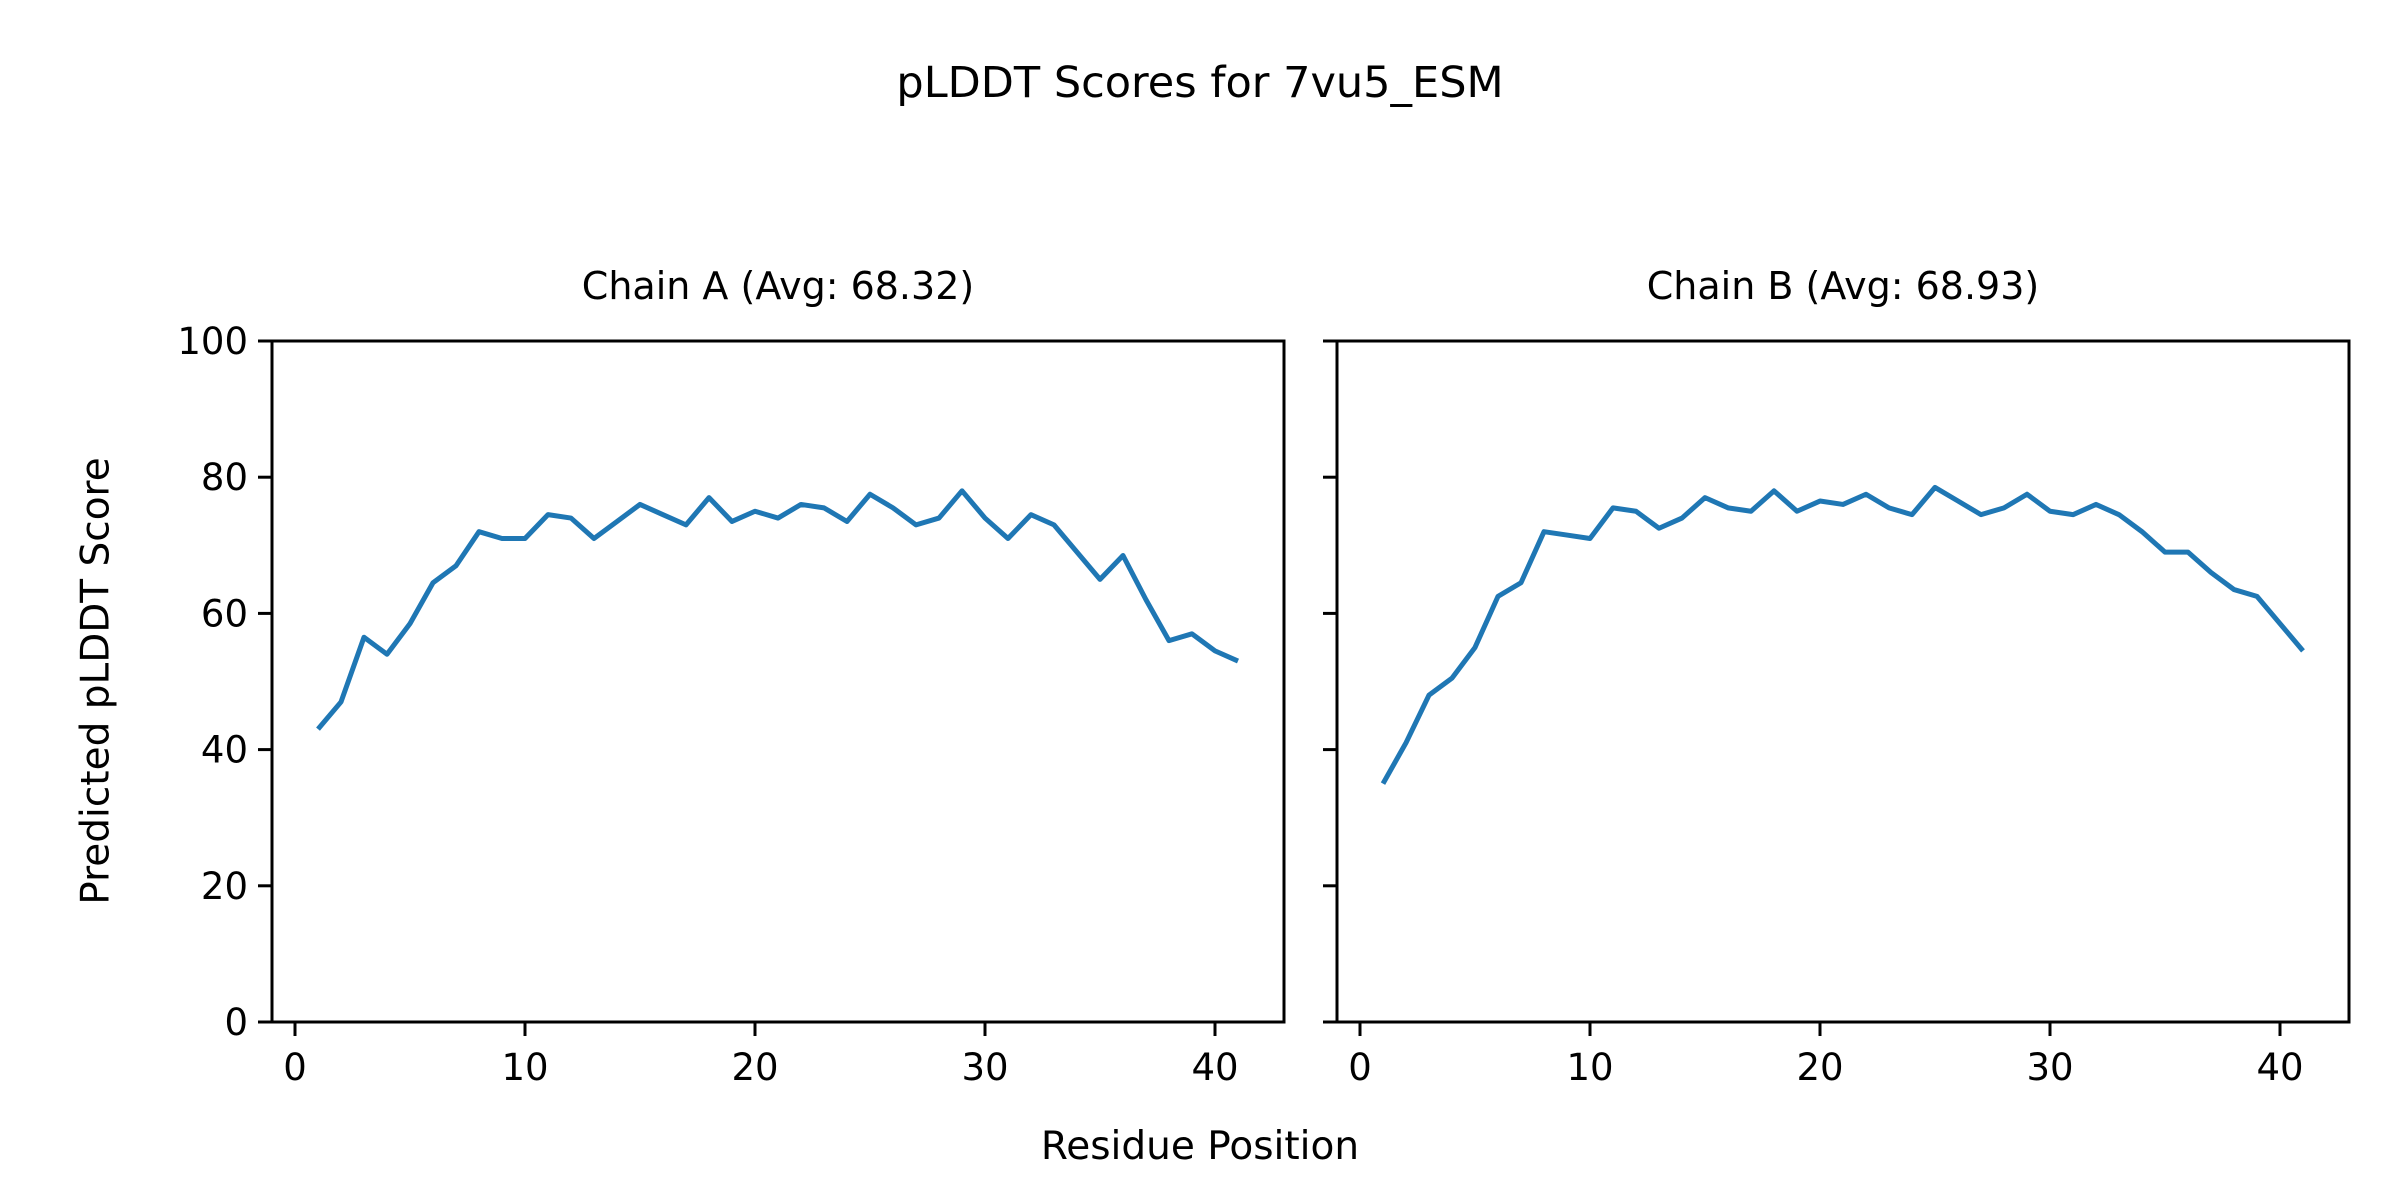  What do you see at coordinates (1214, 1067) in the screenshot?
I see `x-tick-label-chain-a: 40` at bounding box center [1214, 1067].